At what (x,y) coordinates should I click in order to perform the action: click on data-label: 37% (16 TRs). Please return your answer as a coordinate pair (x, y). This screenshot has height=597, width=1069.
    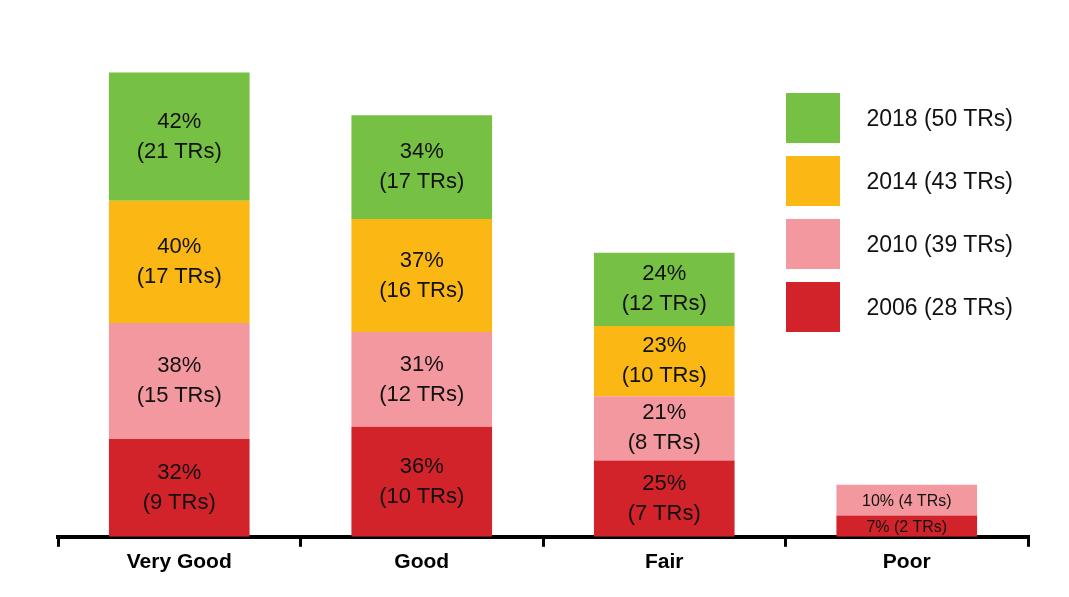
    Looking at the image, I should click on (422, 274).